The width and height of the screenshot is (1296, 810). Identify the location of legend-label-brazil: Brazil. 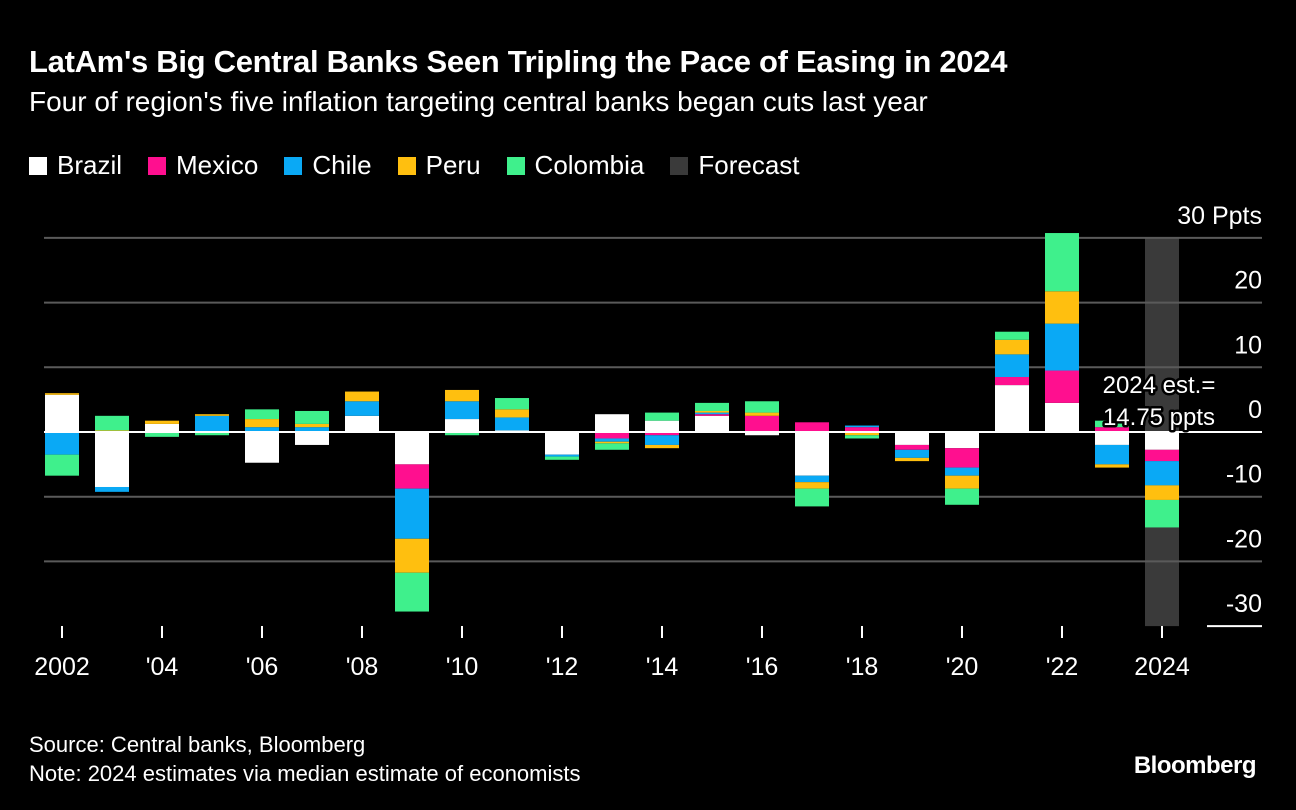
(90, 165).